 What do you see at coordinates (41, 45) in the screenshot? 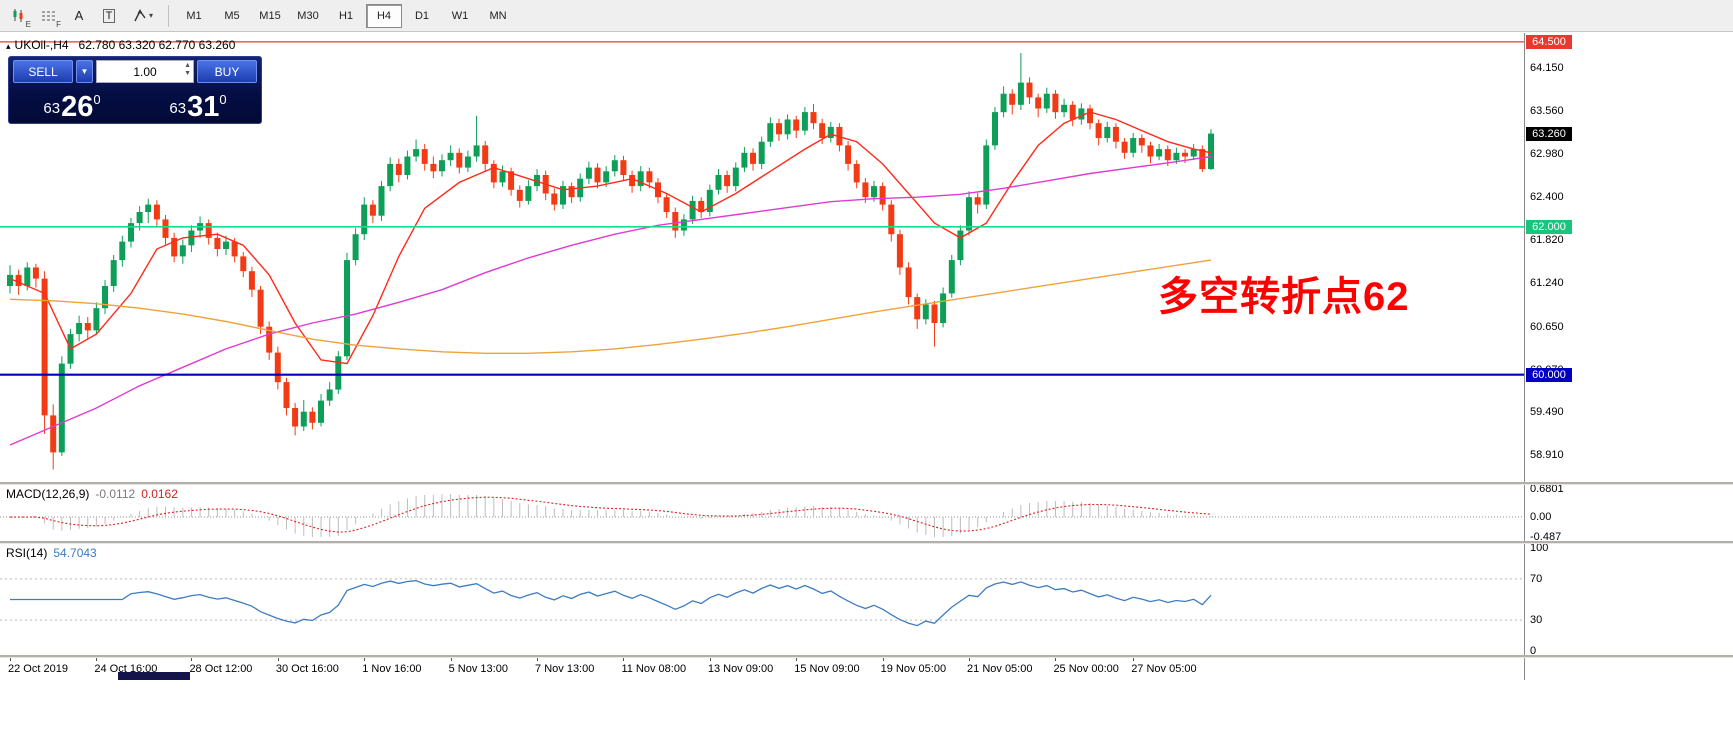
I see `symbol-title: UKOil-,H4` at bounding box center [41, 45].